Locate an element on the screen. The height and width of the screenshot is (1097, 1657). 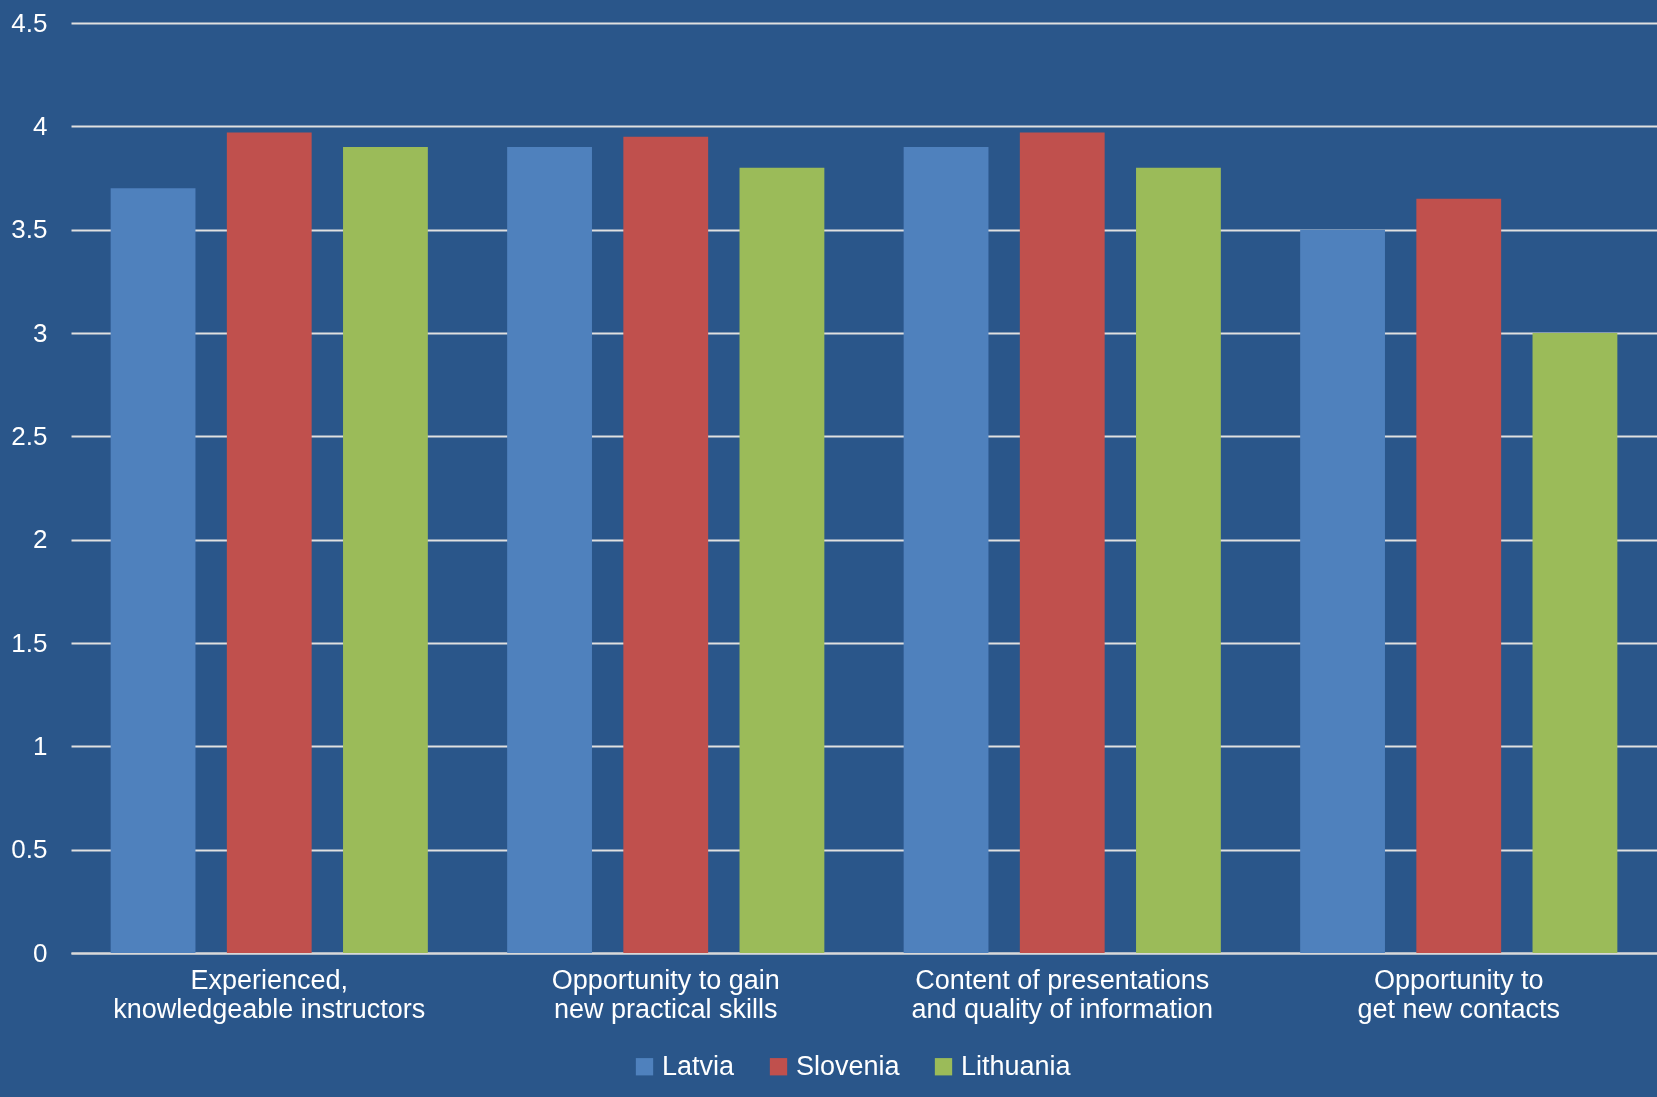
x-tick-label: Opportunity to get new contacts is located at coordinates (1459, 994).